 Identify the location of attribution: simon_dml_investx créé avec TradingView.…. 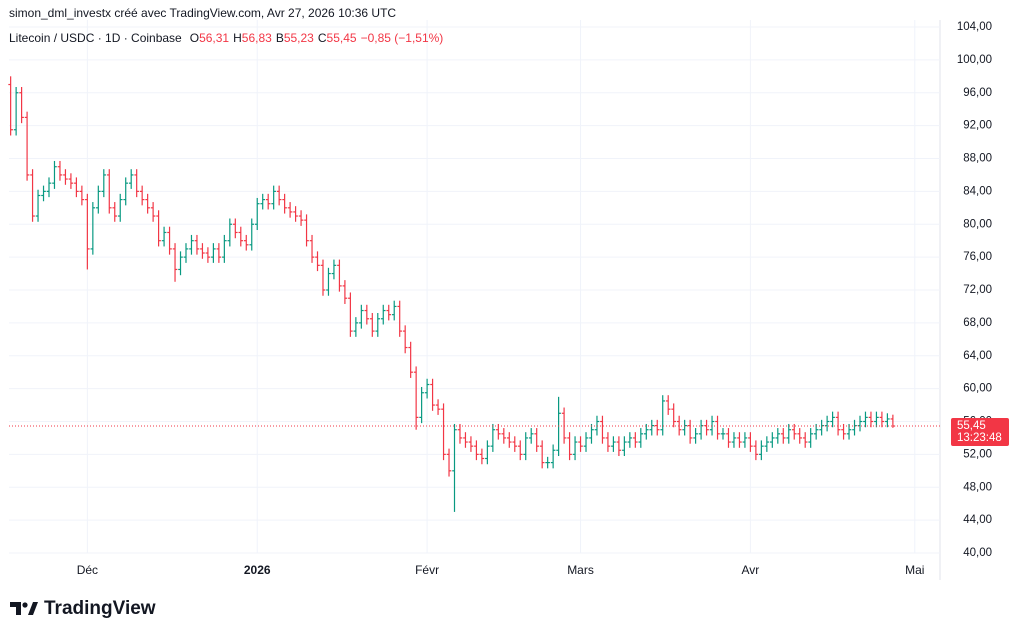
(202, 13).